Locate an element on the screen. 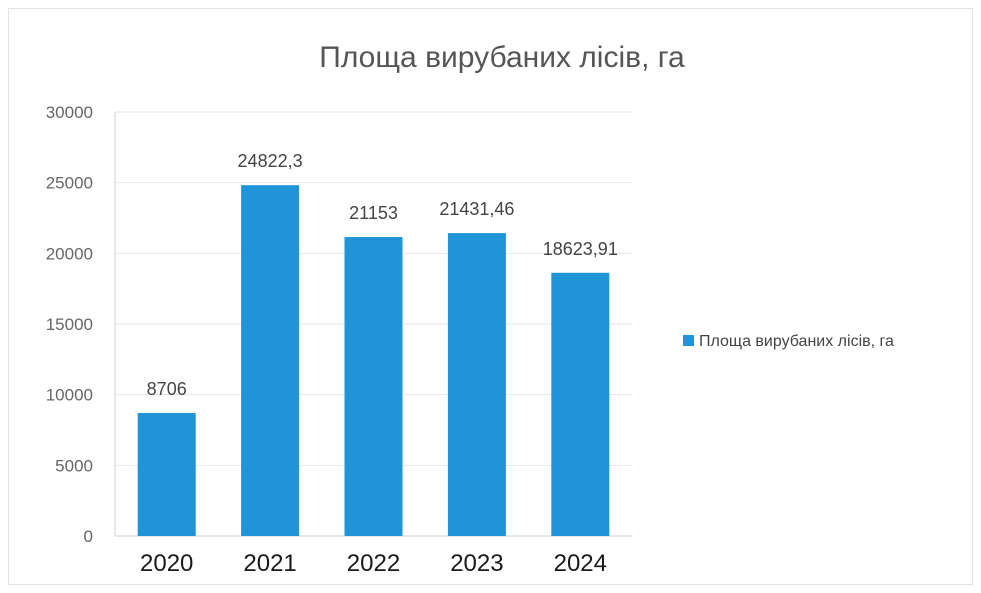 Image resolution: width=981 pixels, height=593 pixels. y-tick-label: 0 is located at coordinates (88, 536).